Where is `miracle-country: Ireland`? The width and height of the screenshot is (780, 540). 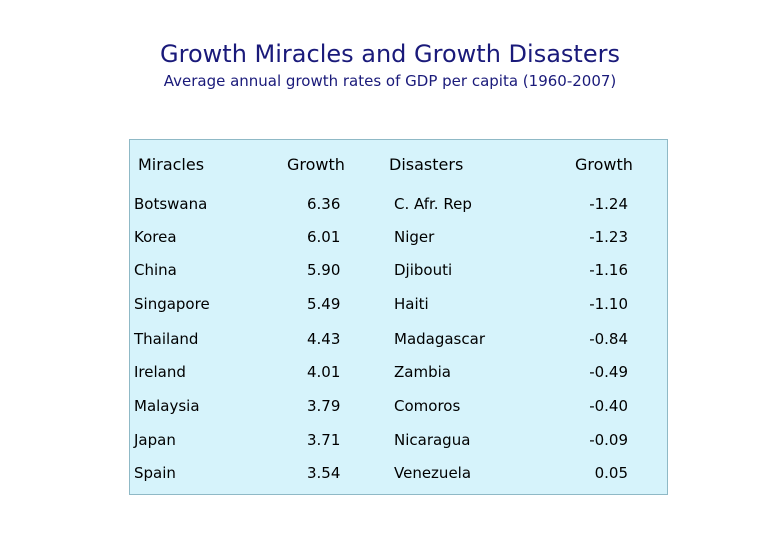
miracle-country: Ireland is located at coordinates (160, 372).